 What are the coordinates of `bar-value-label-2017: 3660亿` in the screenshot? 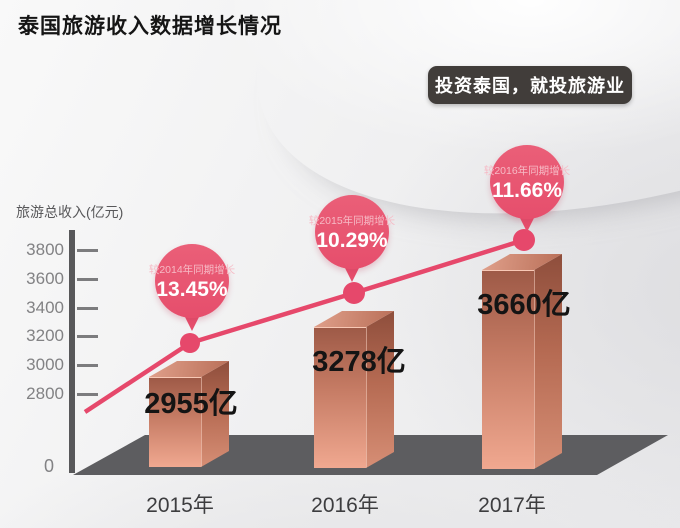 It's located at (524, 305).